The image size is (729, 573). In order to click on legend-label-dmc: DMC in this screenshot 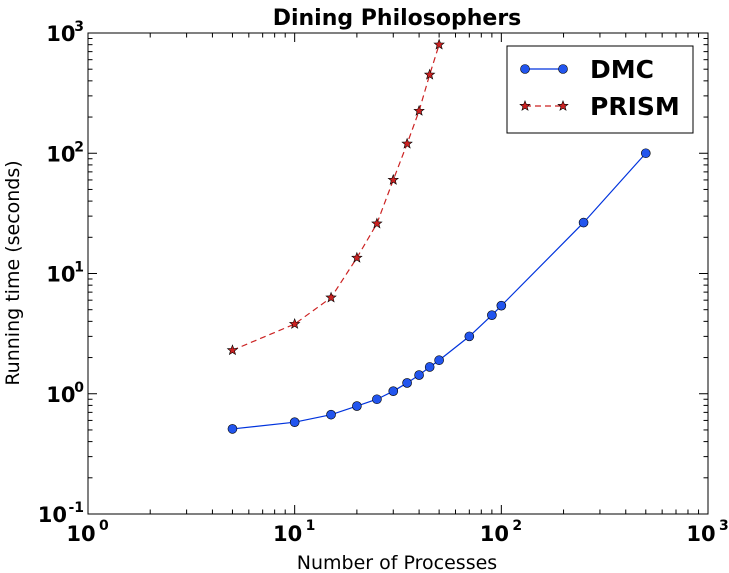, I will do `click(622, 69)`.